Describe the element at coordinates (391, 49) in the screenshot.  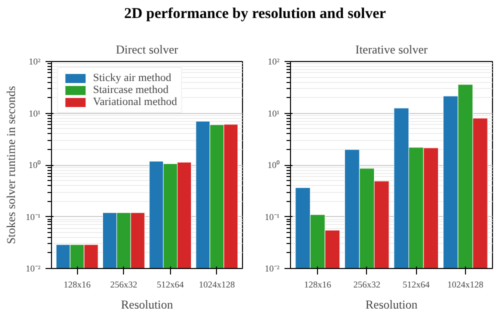
I see `chart-subtitle: Iterative solver` at that location.